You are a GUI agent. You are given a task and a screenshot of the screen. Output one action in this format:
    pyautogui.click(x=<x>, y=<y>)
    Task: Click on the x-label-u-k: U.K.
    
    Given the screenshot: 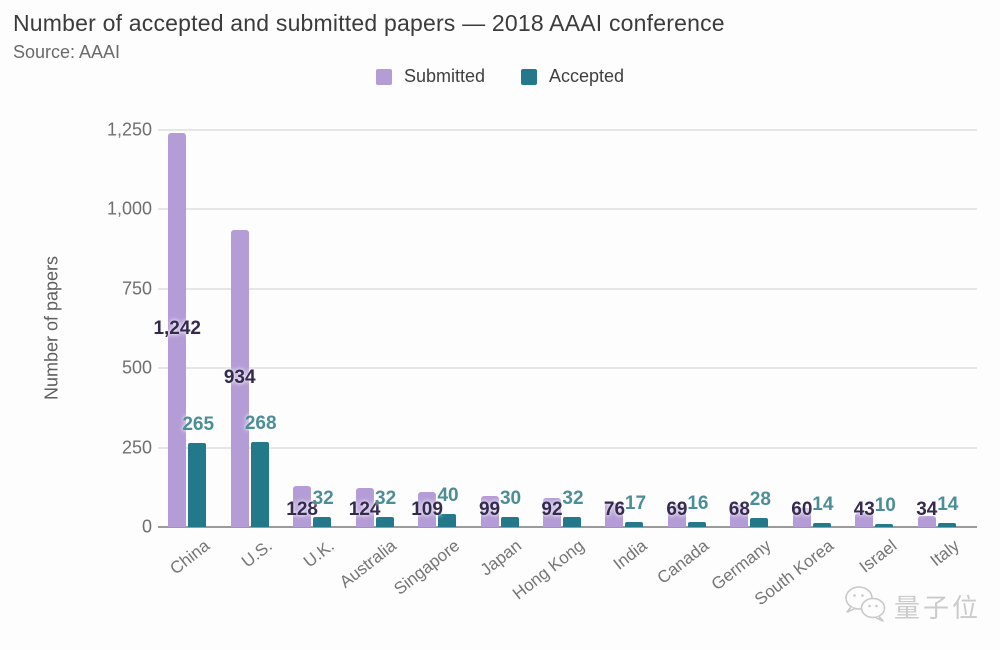 What is the action you would take?
    pyautogui.click(x=319, y=554)
    